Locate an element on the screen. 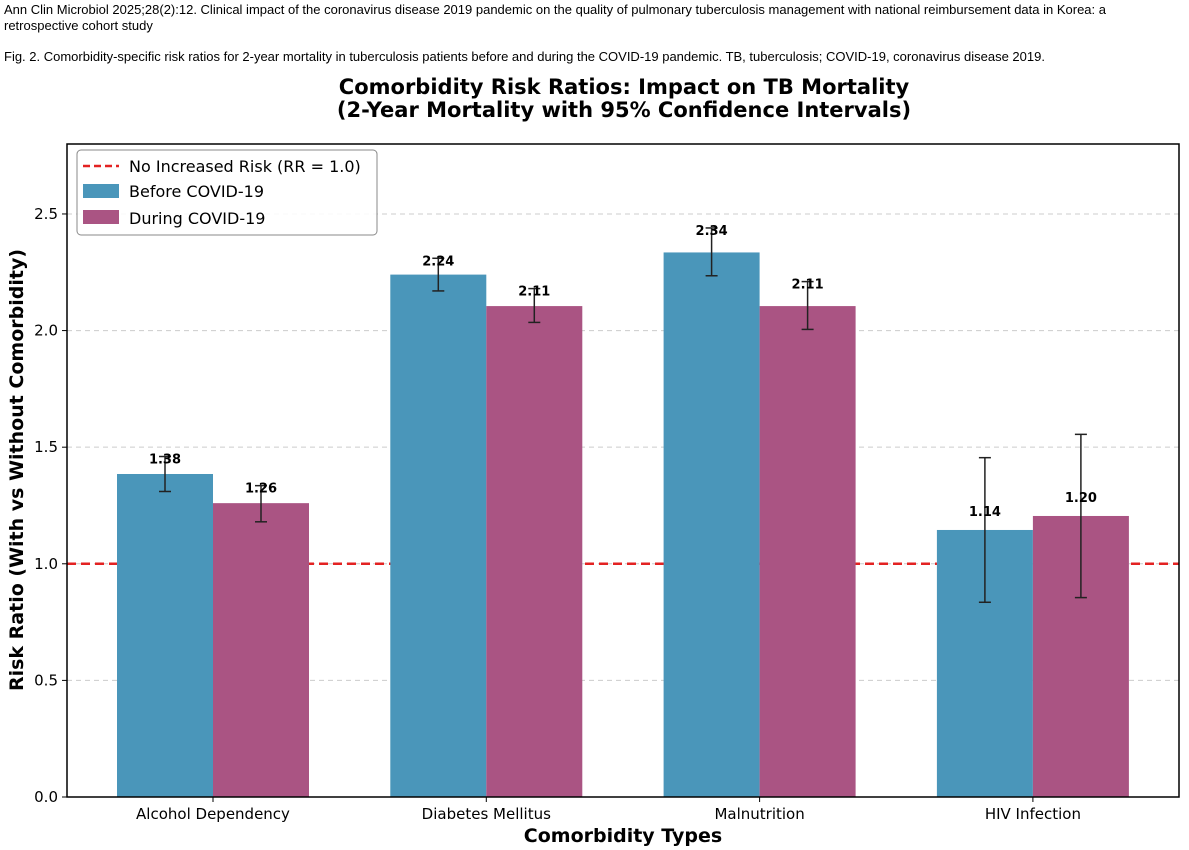 This screenshot has width=1189, height=850. y-tick-label: 2.0 is located at coordinates (46, 331).